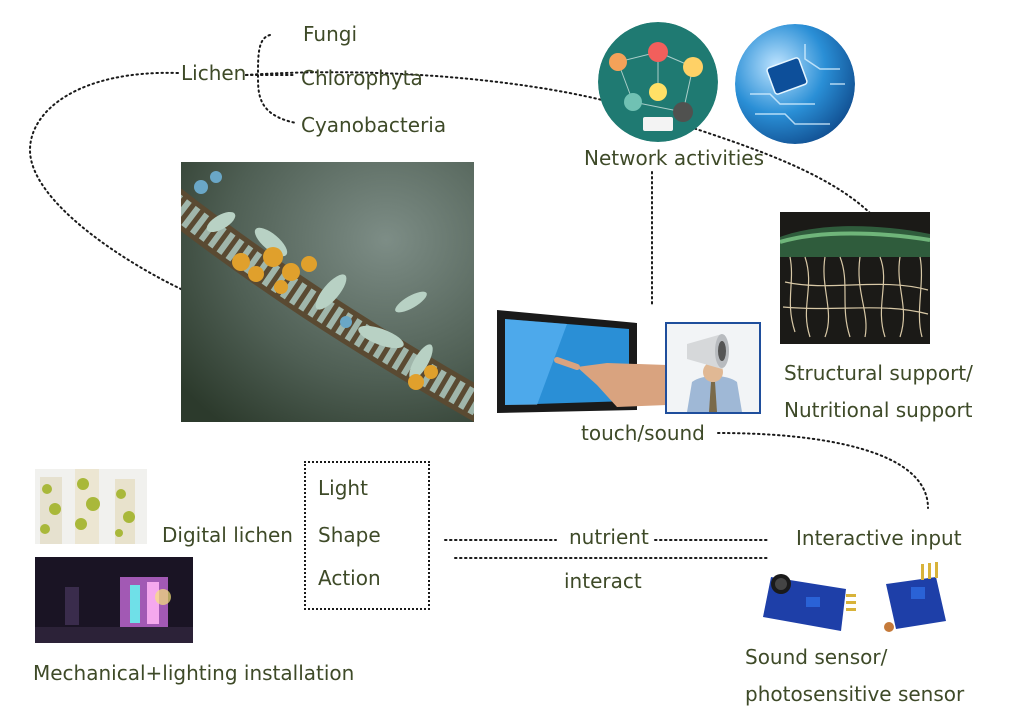  Describe the element at coordinates (349, 535) in the screenshot. I see `shape-label: Shape` at that location.